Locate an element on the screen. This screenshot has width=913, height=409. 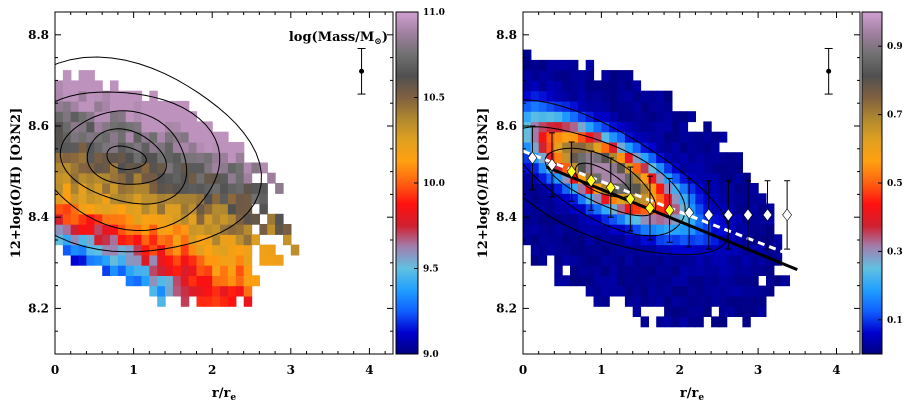
right-median-diamond is located at coordinates (591, 181).